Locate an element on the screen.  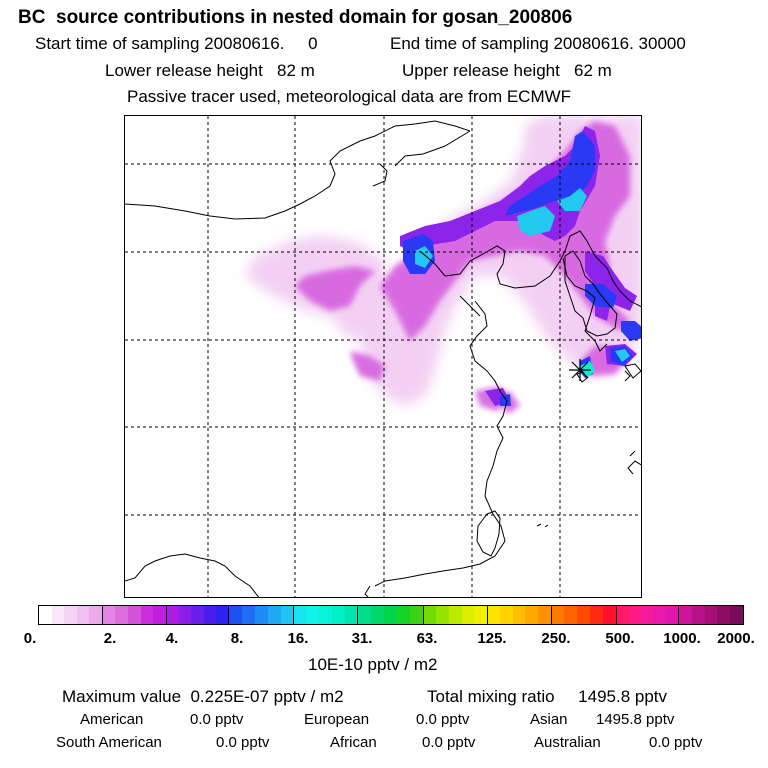
colorbar-unit: 10E-10 pptv / m2 is located at coordinates (373, 664).